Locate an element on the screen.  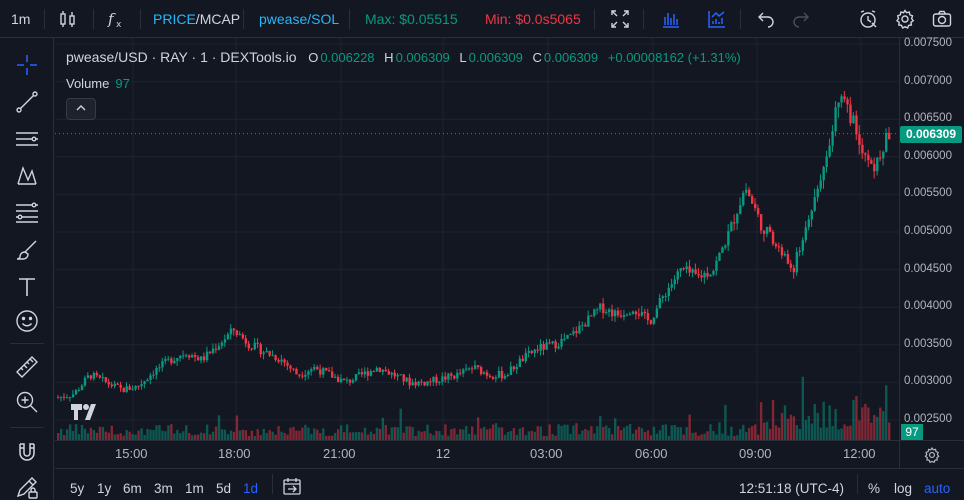
interval-button: 1m is located at coordinates (21, 19).